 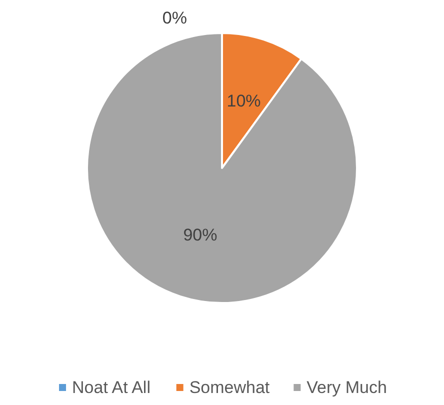 I want to click on legend-label: Somewhat, so click(x=229, y=387).